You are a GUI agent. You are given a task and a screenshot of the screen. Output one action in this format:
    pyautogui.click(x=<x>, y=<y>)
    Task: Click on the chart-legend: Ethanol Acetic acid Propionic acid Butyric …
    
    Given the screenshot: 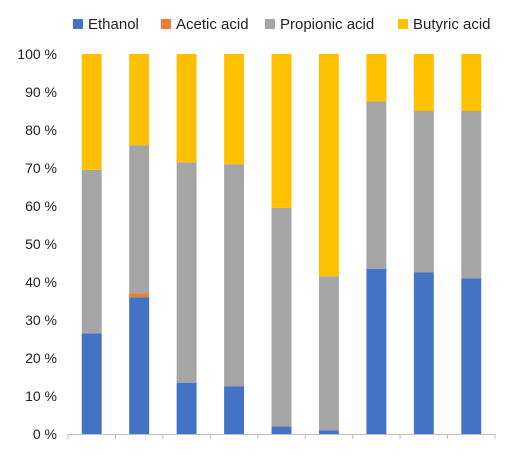 What is the action you would take?
    pyautogui.click(x=282, y=24)
    